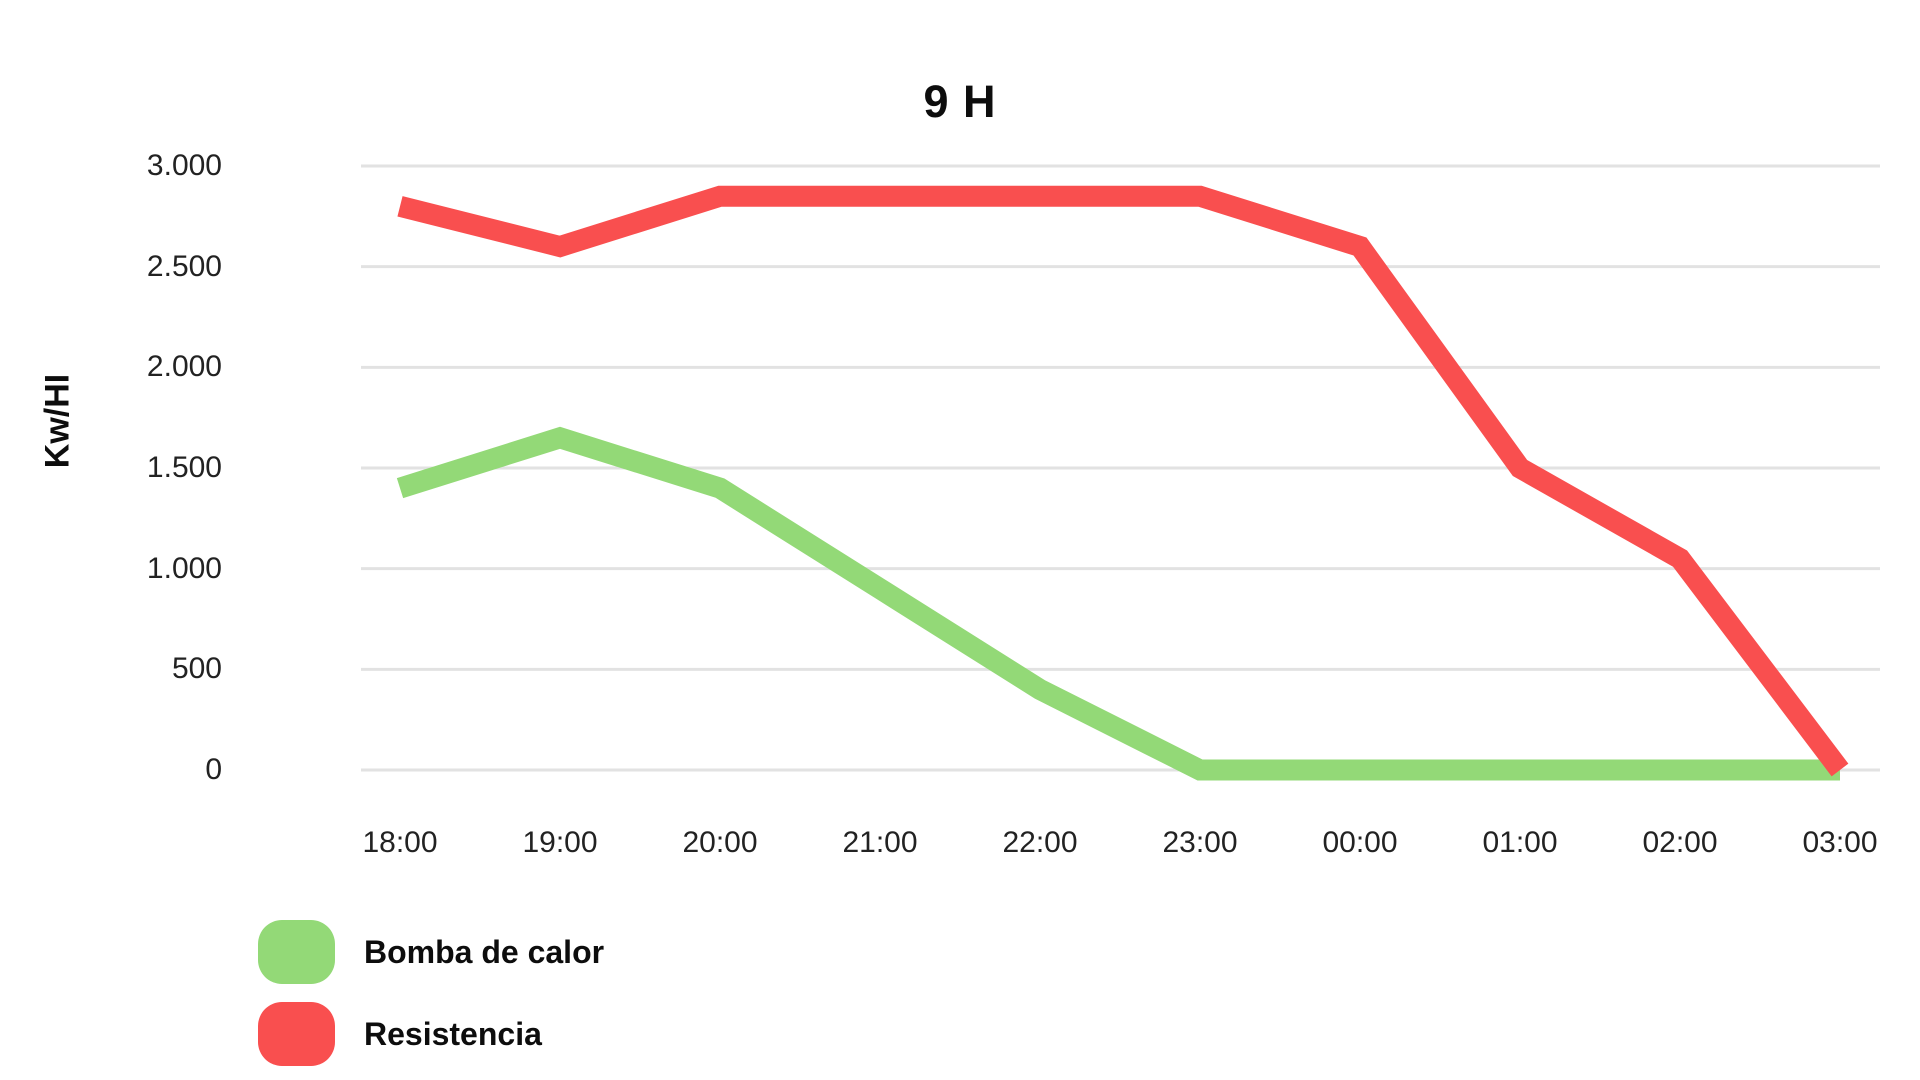  What do you see at coordinates (213, 769) in the screenshot?
I see `y-tick-label: 0` at bounding box center [213, 769].